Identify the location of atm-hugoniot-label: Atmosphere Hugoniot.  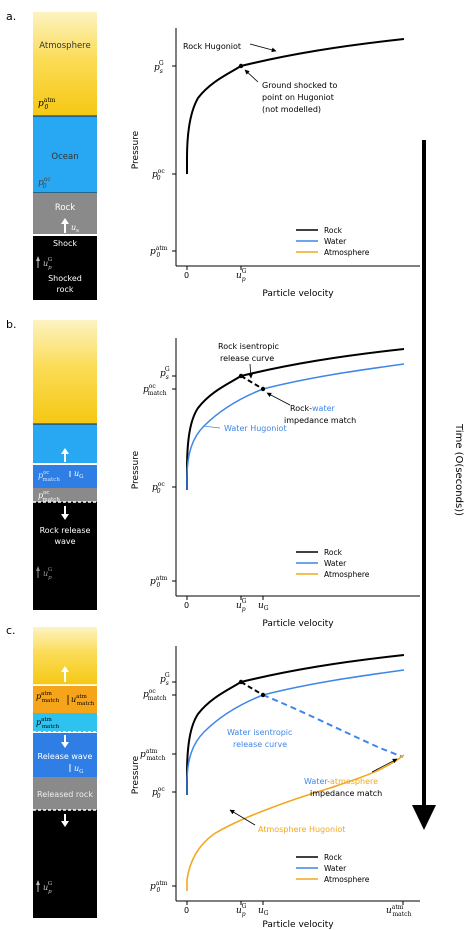
(301, 829).